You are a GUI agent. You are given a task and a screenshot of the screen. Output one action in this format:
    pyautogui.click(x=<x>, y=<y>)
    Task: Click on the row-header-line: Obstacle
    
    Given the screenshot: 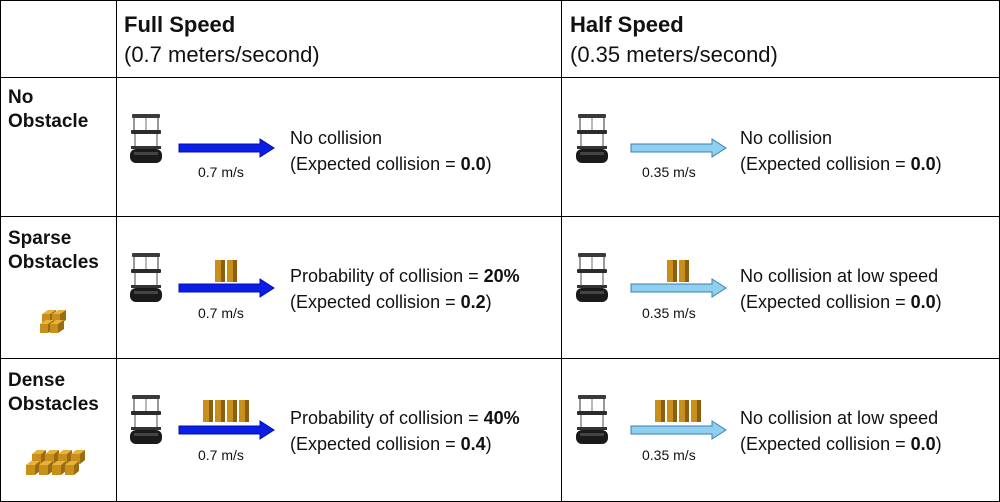 What is the action you would take?
    pyautogui.click(x=48, y=121)
    